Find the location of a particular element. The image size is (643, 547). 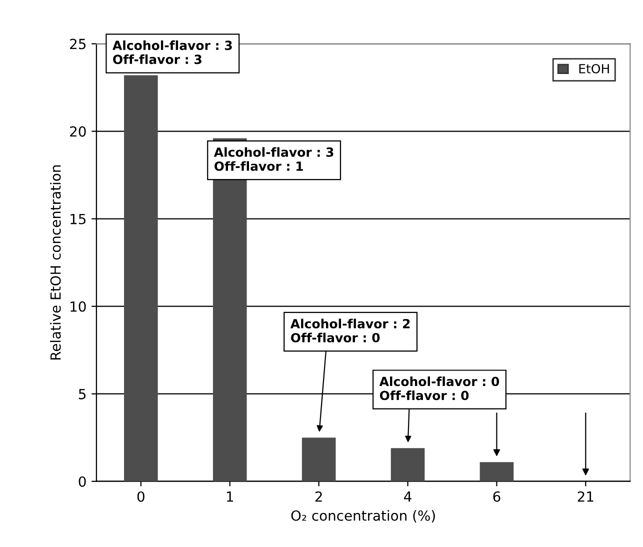

annotation: Alcohol-flavor : 3 Off-flavor : 3 is located at coordinates (172, 52).